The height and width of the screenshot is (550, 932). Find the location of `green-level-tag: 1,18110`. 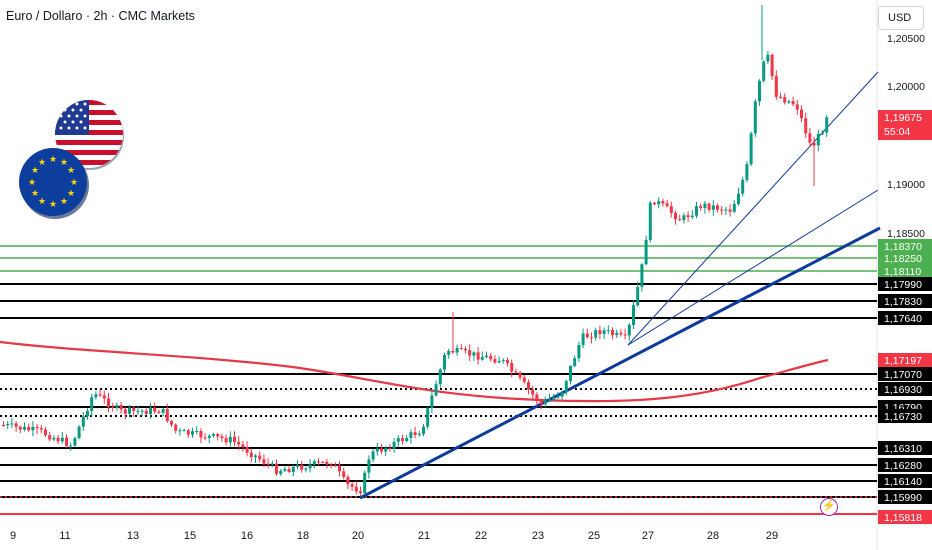

green-level-tag: 1,18110 is located at coordinates (902, 272).